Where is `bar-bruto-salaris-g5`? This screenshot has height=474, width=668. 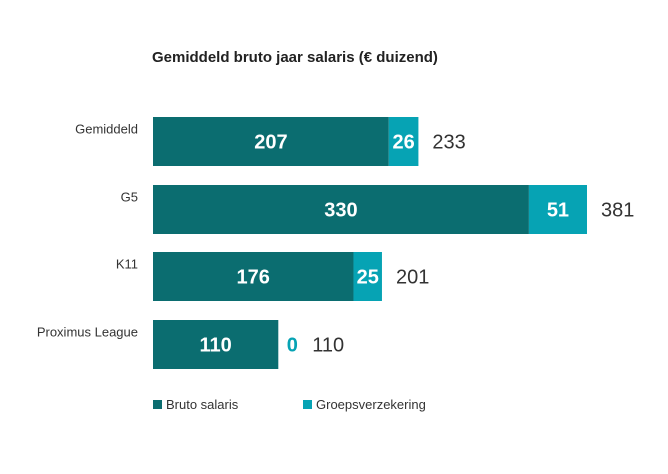 bar-bruto-salaris-g5 is located at coordinates (341, 209).